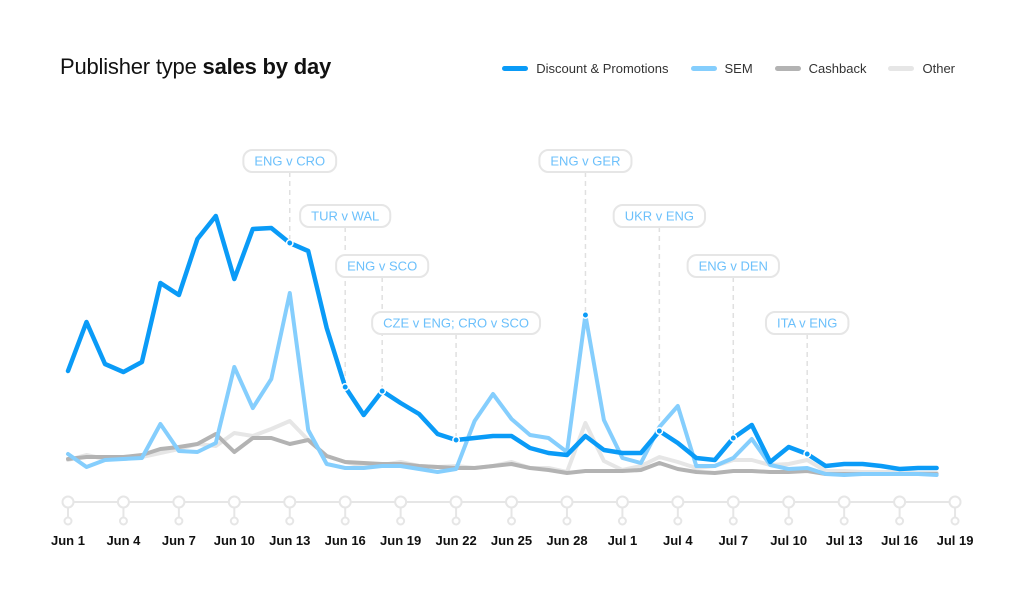  What do you see at coordinates (721, 68) in the screenshot?
I see `legend-item-sem: SEM` at bounding box center [721, 68].